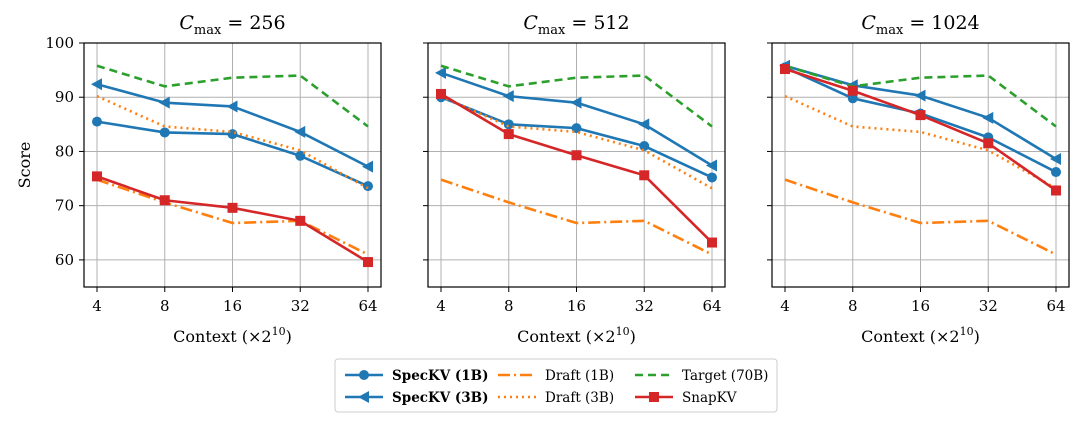 The height and width of the screenshot is (426, 1080). Describe the element at coordinates (920, 25) in the screenshot. I see `panel-title: Cmax = 1024` at that location.